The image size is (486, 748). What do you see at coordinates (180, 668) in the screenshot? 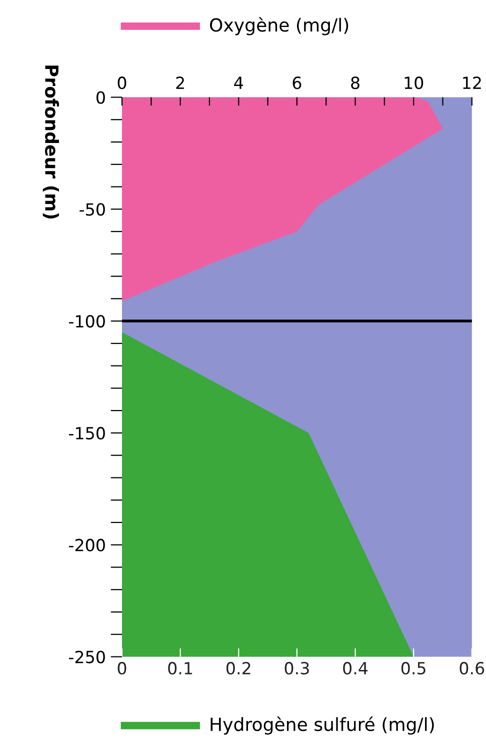
I see `x-tick-label: 0.1` at bounding box center [180, 668].